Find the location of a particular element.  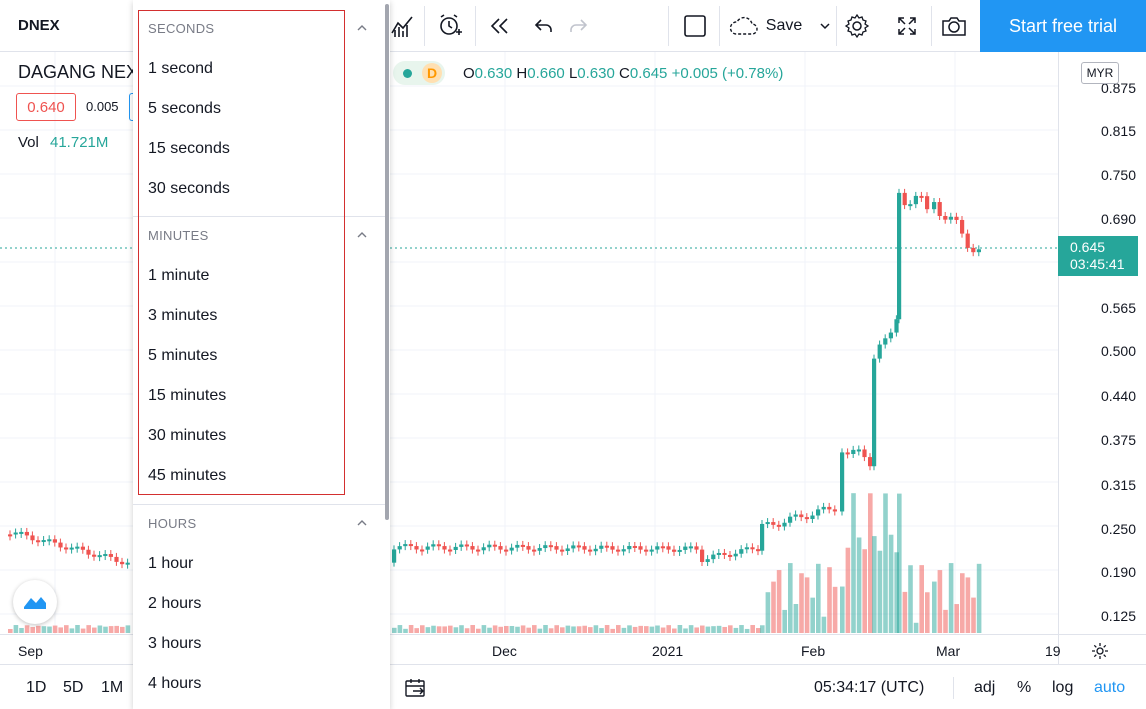

interval-option: 2 hours is located at coordinates (175, 603).